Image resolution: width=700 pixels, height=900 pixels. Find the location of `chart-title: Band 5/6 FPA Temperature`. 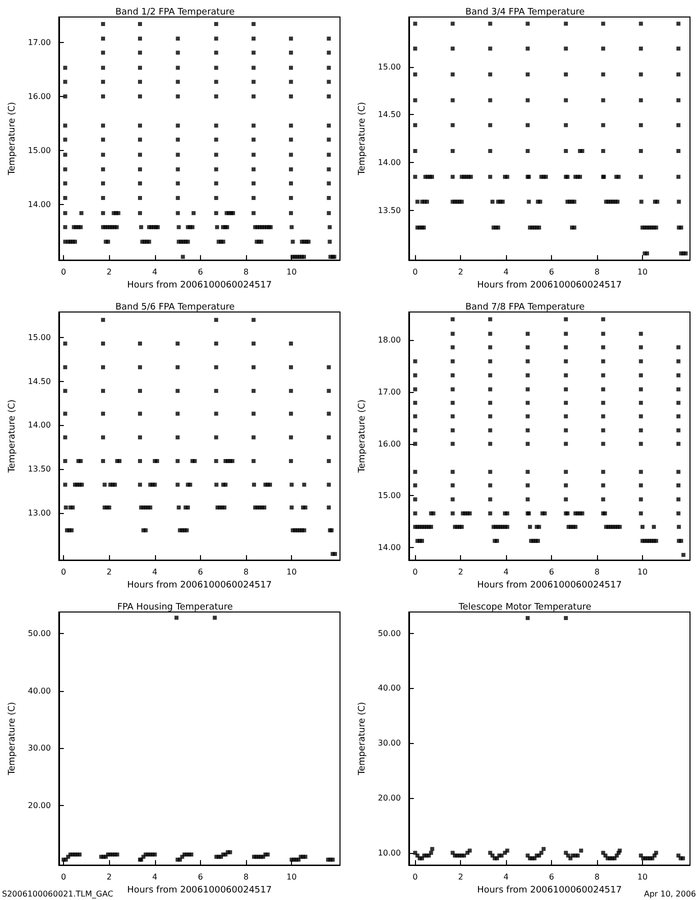

chart-title: Band 5/6 FPA Temperature is located at coordinates (175, 307).